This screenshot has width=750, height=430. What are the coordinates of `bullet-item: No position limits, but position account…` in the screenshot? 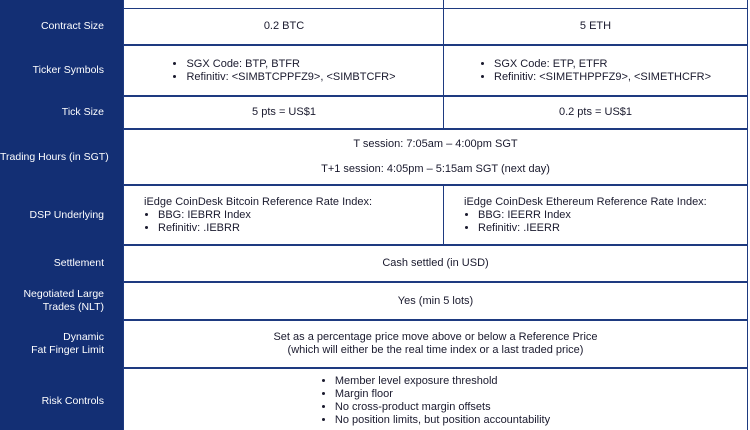 It's located at (442, 420).